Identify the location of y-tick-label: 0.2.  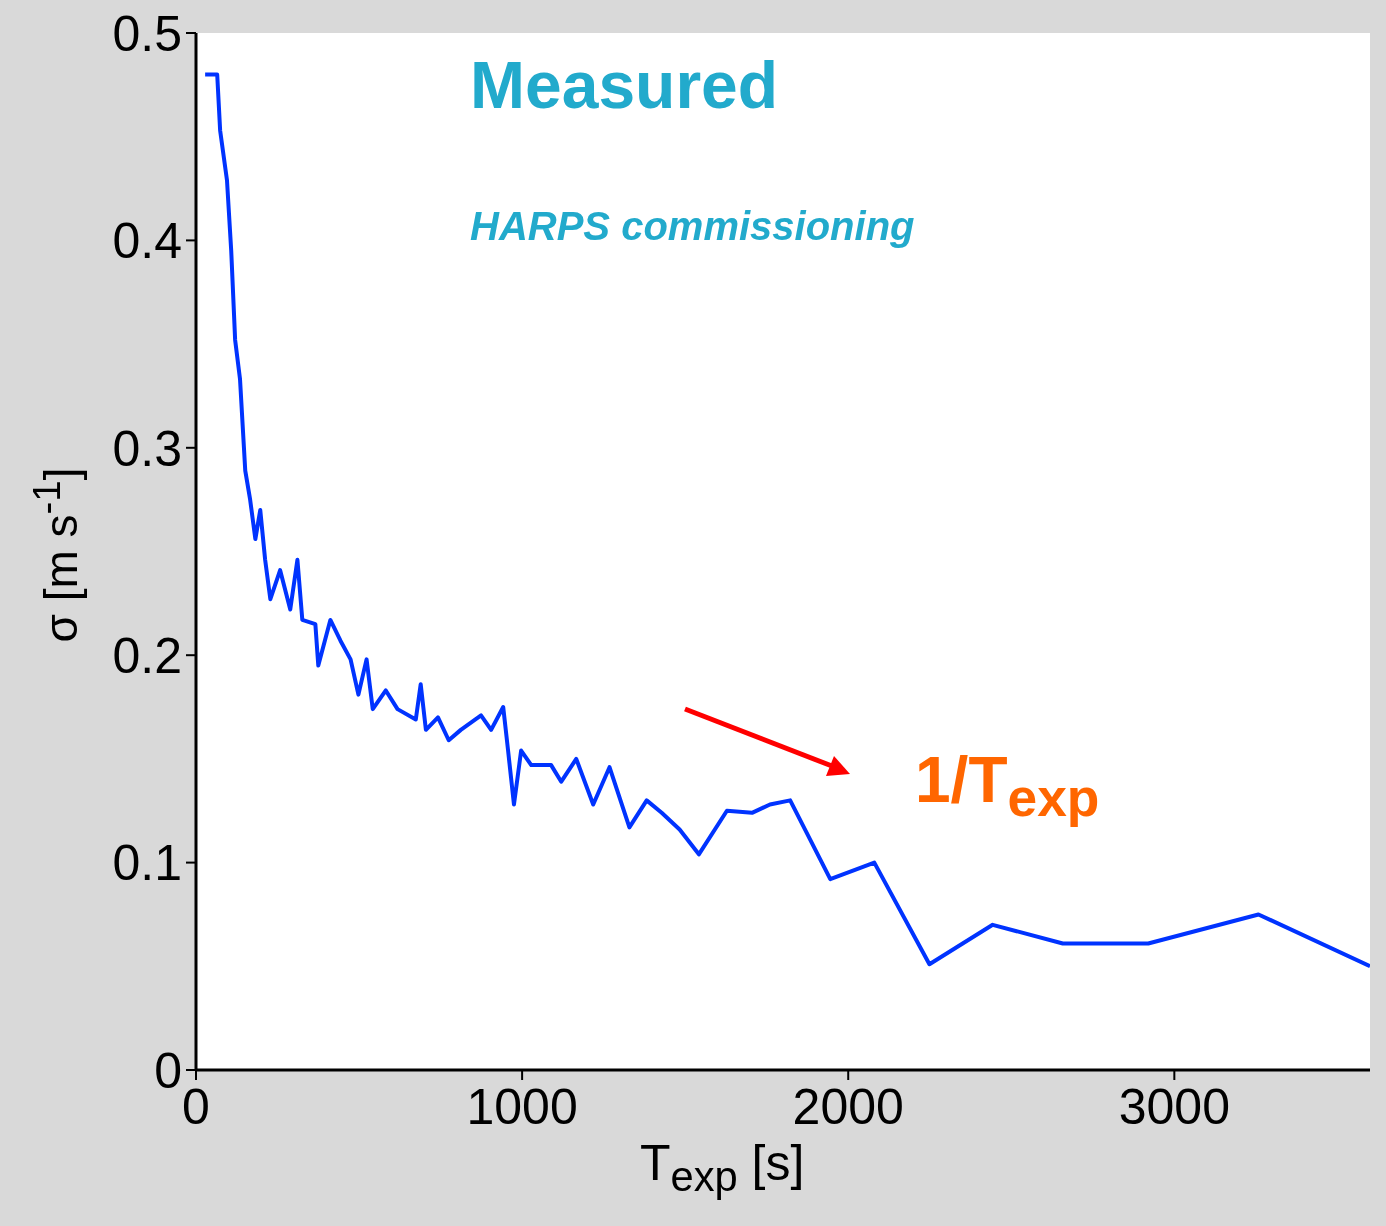
(147, 655).